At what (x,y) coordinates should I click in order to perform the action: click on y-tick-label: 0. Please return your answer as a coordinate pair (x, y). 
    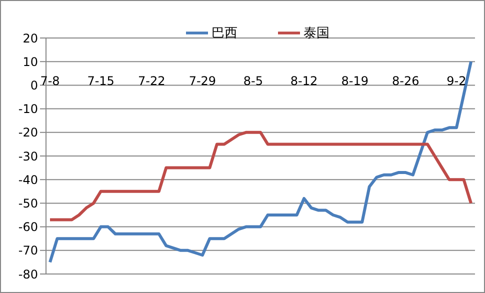
    Looking at the image, I should click on (34, 85).